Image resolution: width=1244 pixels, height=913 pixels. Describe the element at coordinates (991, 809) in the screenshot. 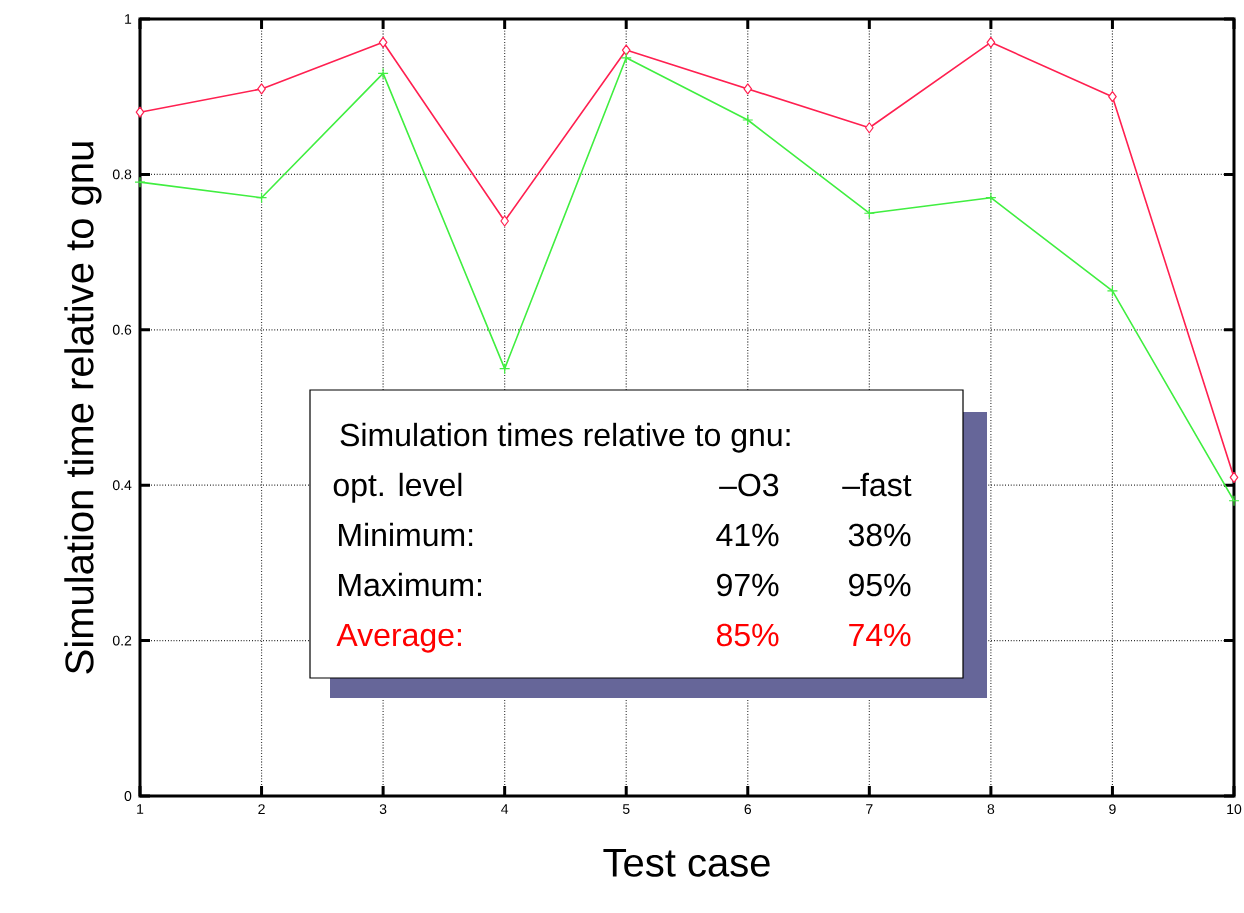

I see `x-tick-label: 8` at that location.